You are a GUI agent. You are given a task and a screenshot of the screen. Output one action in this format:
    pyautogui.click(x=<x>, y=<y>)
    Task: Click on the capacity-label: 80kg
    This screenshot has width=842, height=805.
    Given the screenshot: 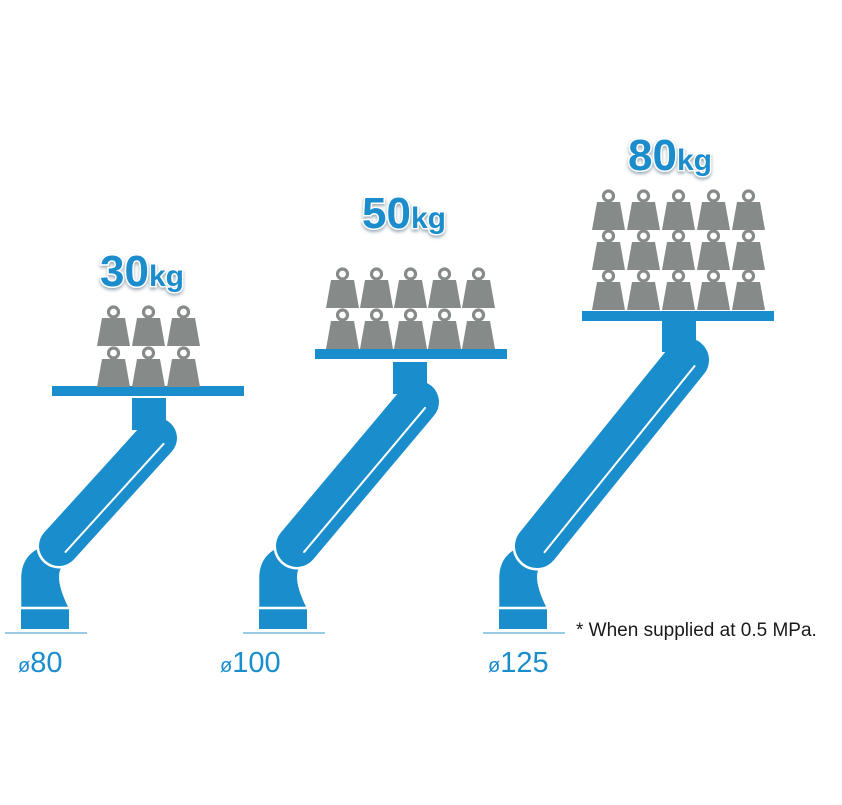 What is the action you would take?
    pyautogui.click(x=670, y=155)
    